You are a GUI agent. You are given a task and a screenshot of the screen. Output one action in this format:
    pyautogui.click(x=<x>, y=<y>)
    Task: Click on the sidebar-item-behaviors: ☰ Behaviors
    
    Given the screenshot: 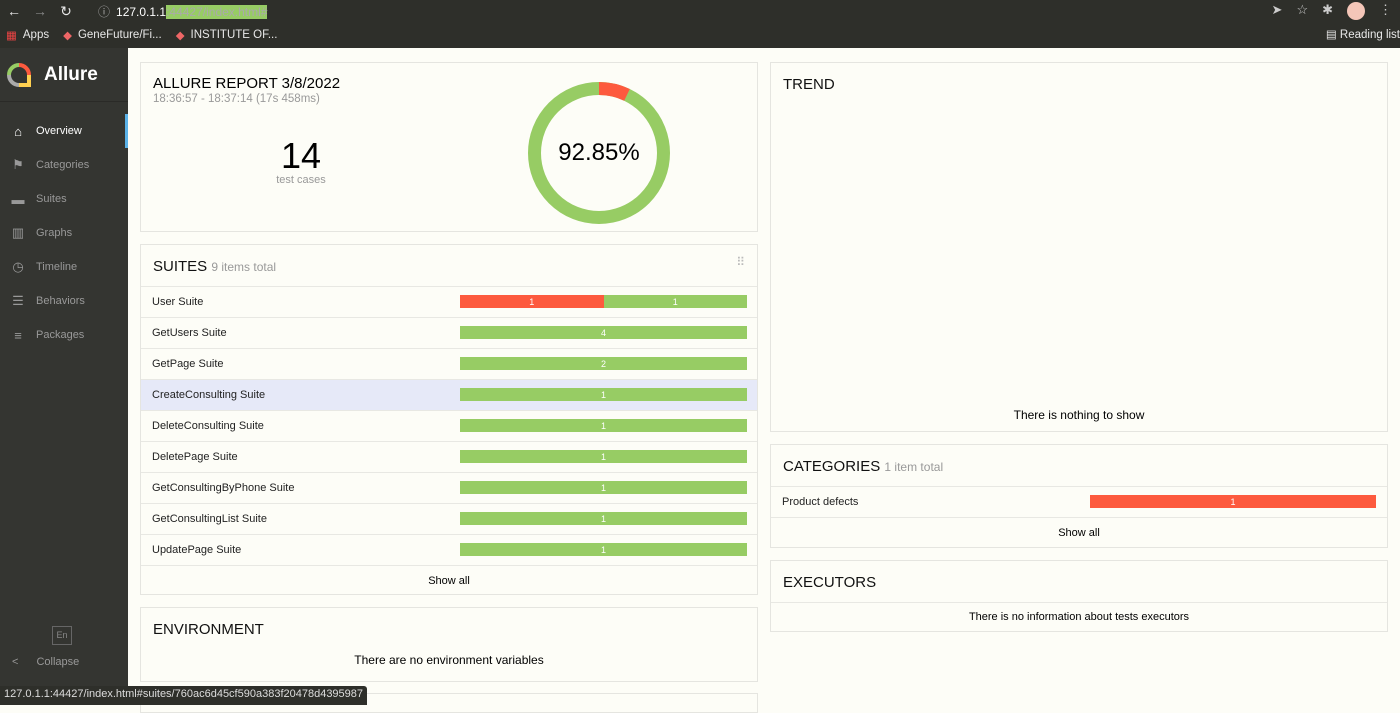 What is the action you would take?
    pyautogui.click(x=64, y=301)
    